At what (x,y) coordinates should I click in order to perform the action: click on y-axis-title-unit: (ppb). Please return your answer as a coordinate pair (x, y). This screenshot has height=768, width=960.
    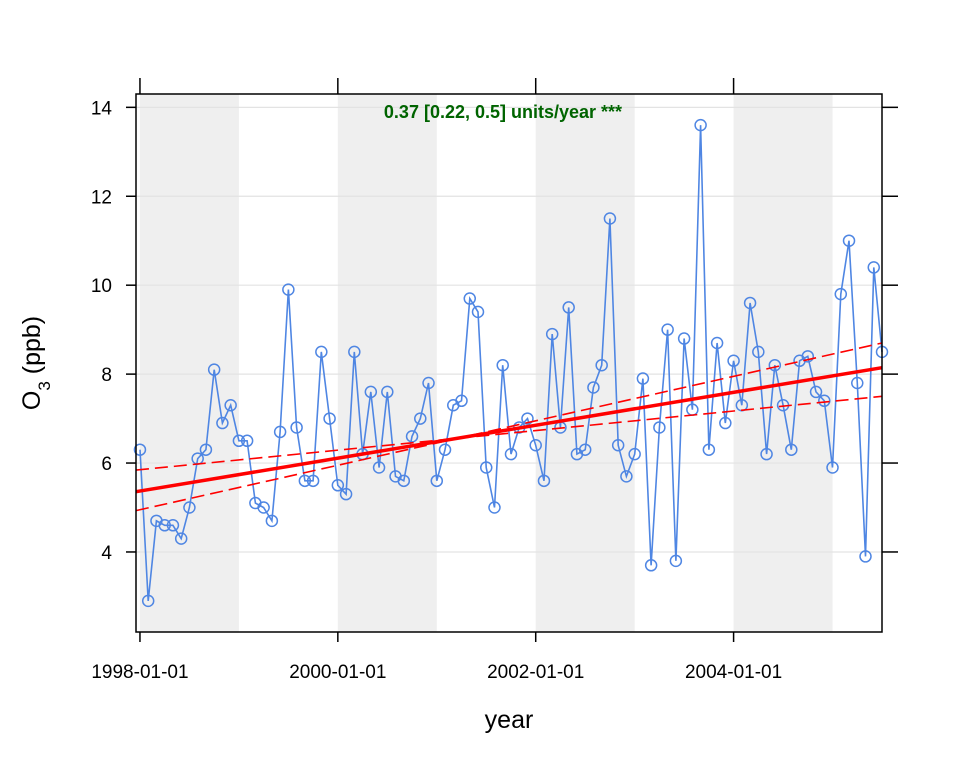
    Looking at the image, I should click on (32, 348).